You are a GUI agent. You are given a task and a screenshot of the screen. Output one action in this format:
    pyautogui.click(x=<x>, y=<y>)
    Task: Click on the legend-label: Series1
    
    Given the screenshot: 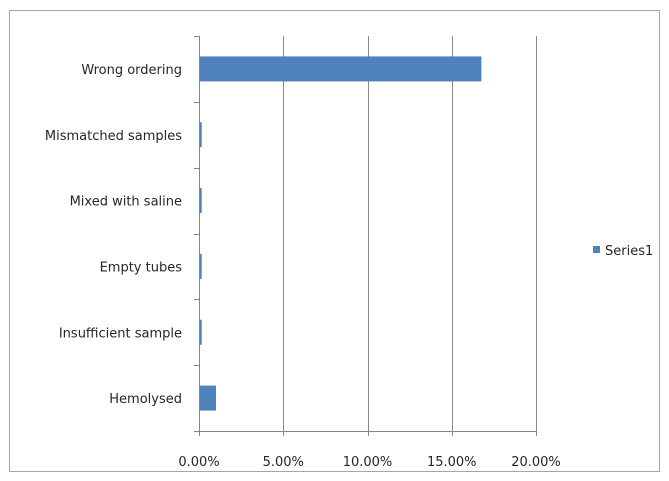 What is the action you would take?
    pyautogui.click(x=629, y=251)
    